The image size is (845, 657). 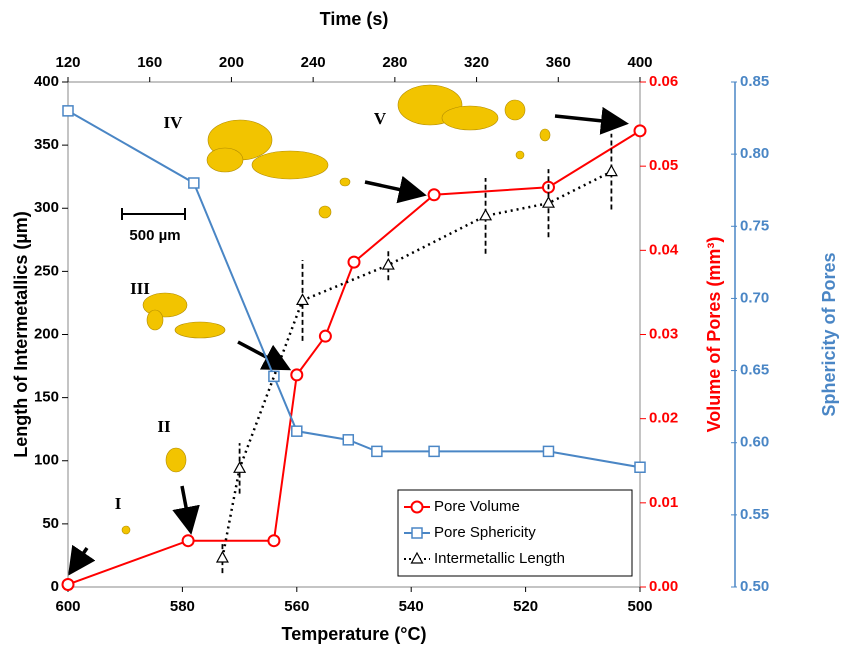 I want to click on annotation: IV, so click(x=174, y=122).